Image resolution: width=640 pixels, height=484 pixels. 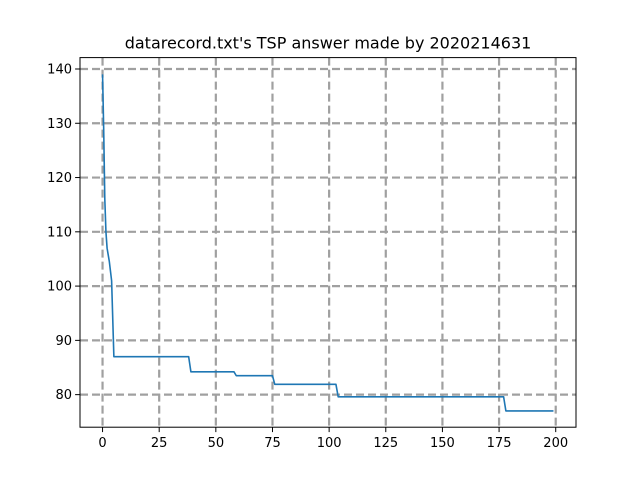 What do you see at coordinates (442, 443) in the screenshot?
I see `x-tick-label: 150` at bounding box center [442, 443].